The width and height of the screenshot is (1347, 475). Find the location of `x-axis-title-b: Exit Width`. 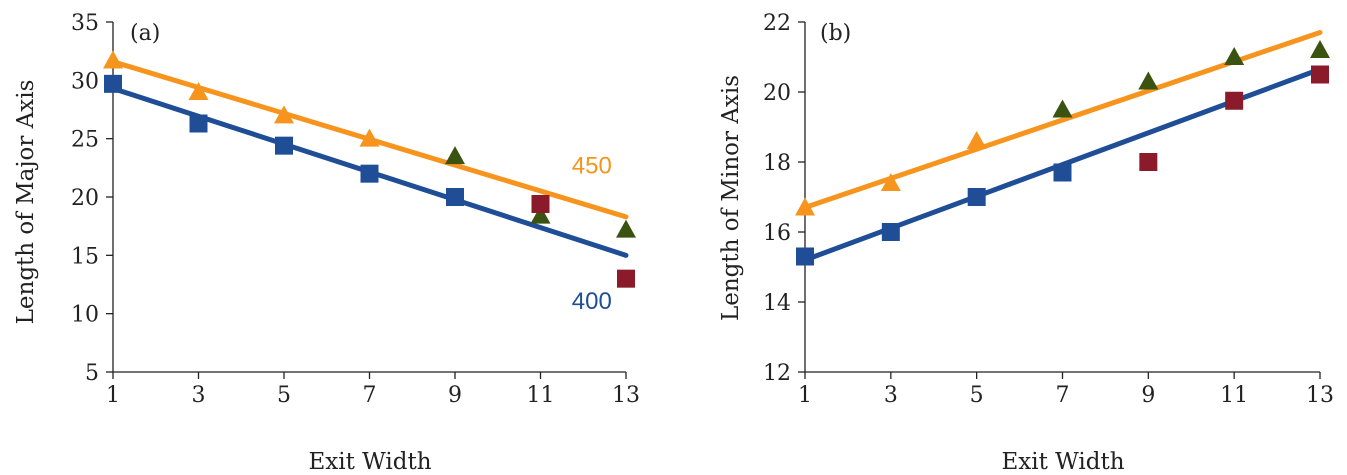

x-axis-title-b: Exit Width is located at coordinates (1062, 462).